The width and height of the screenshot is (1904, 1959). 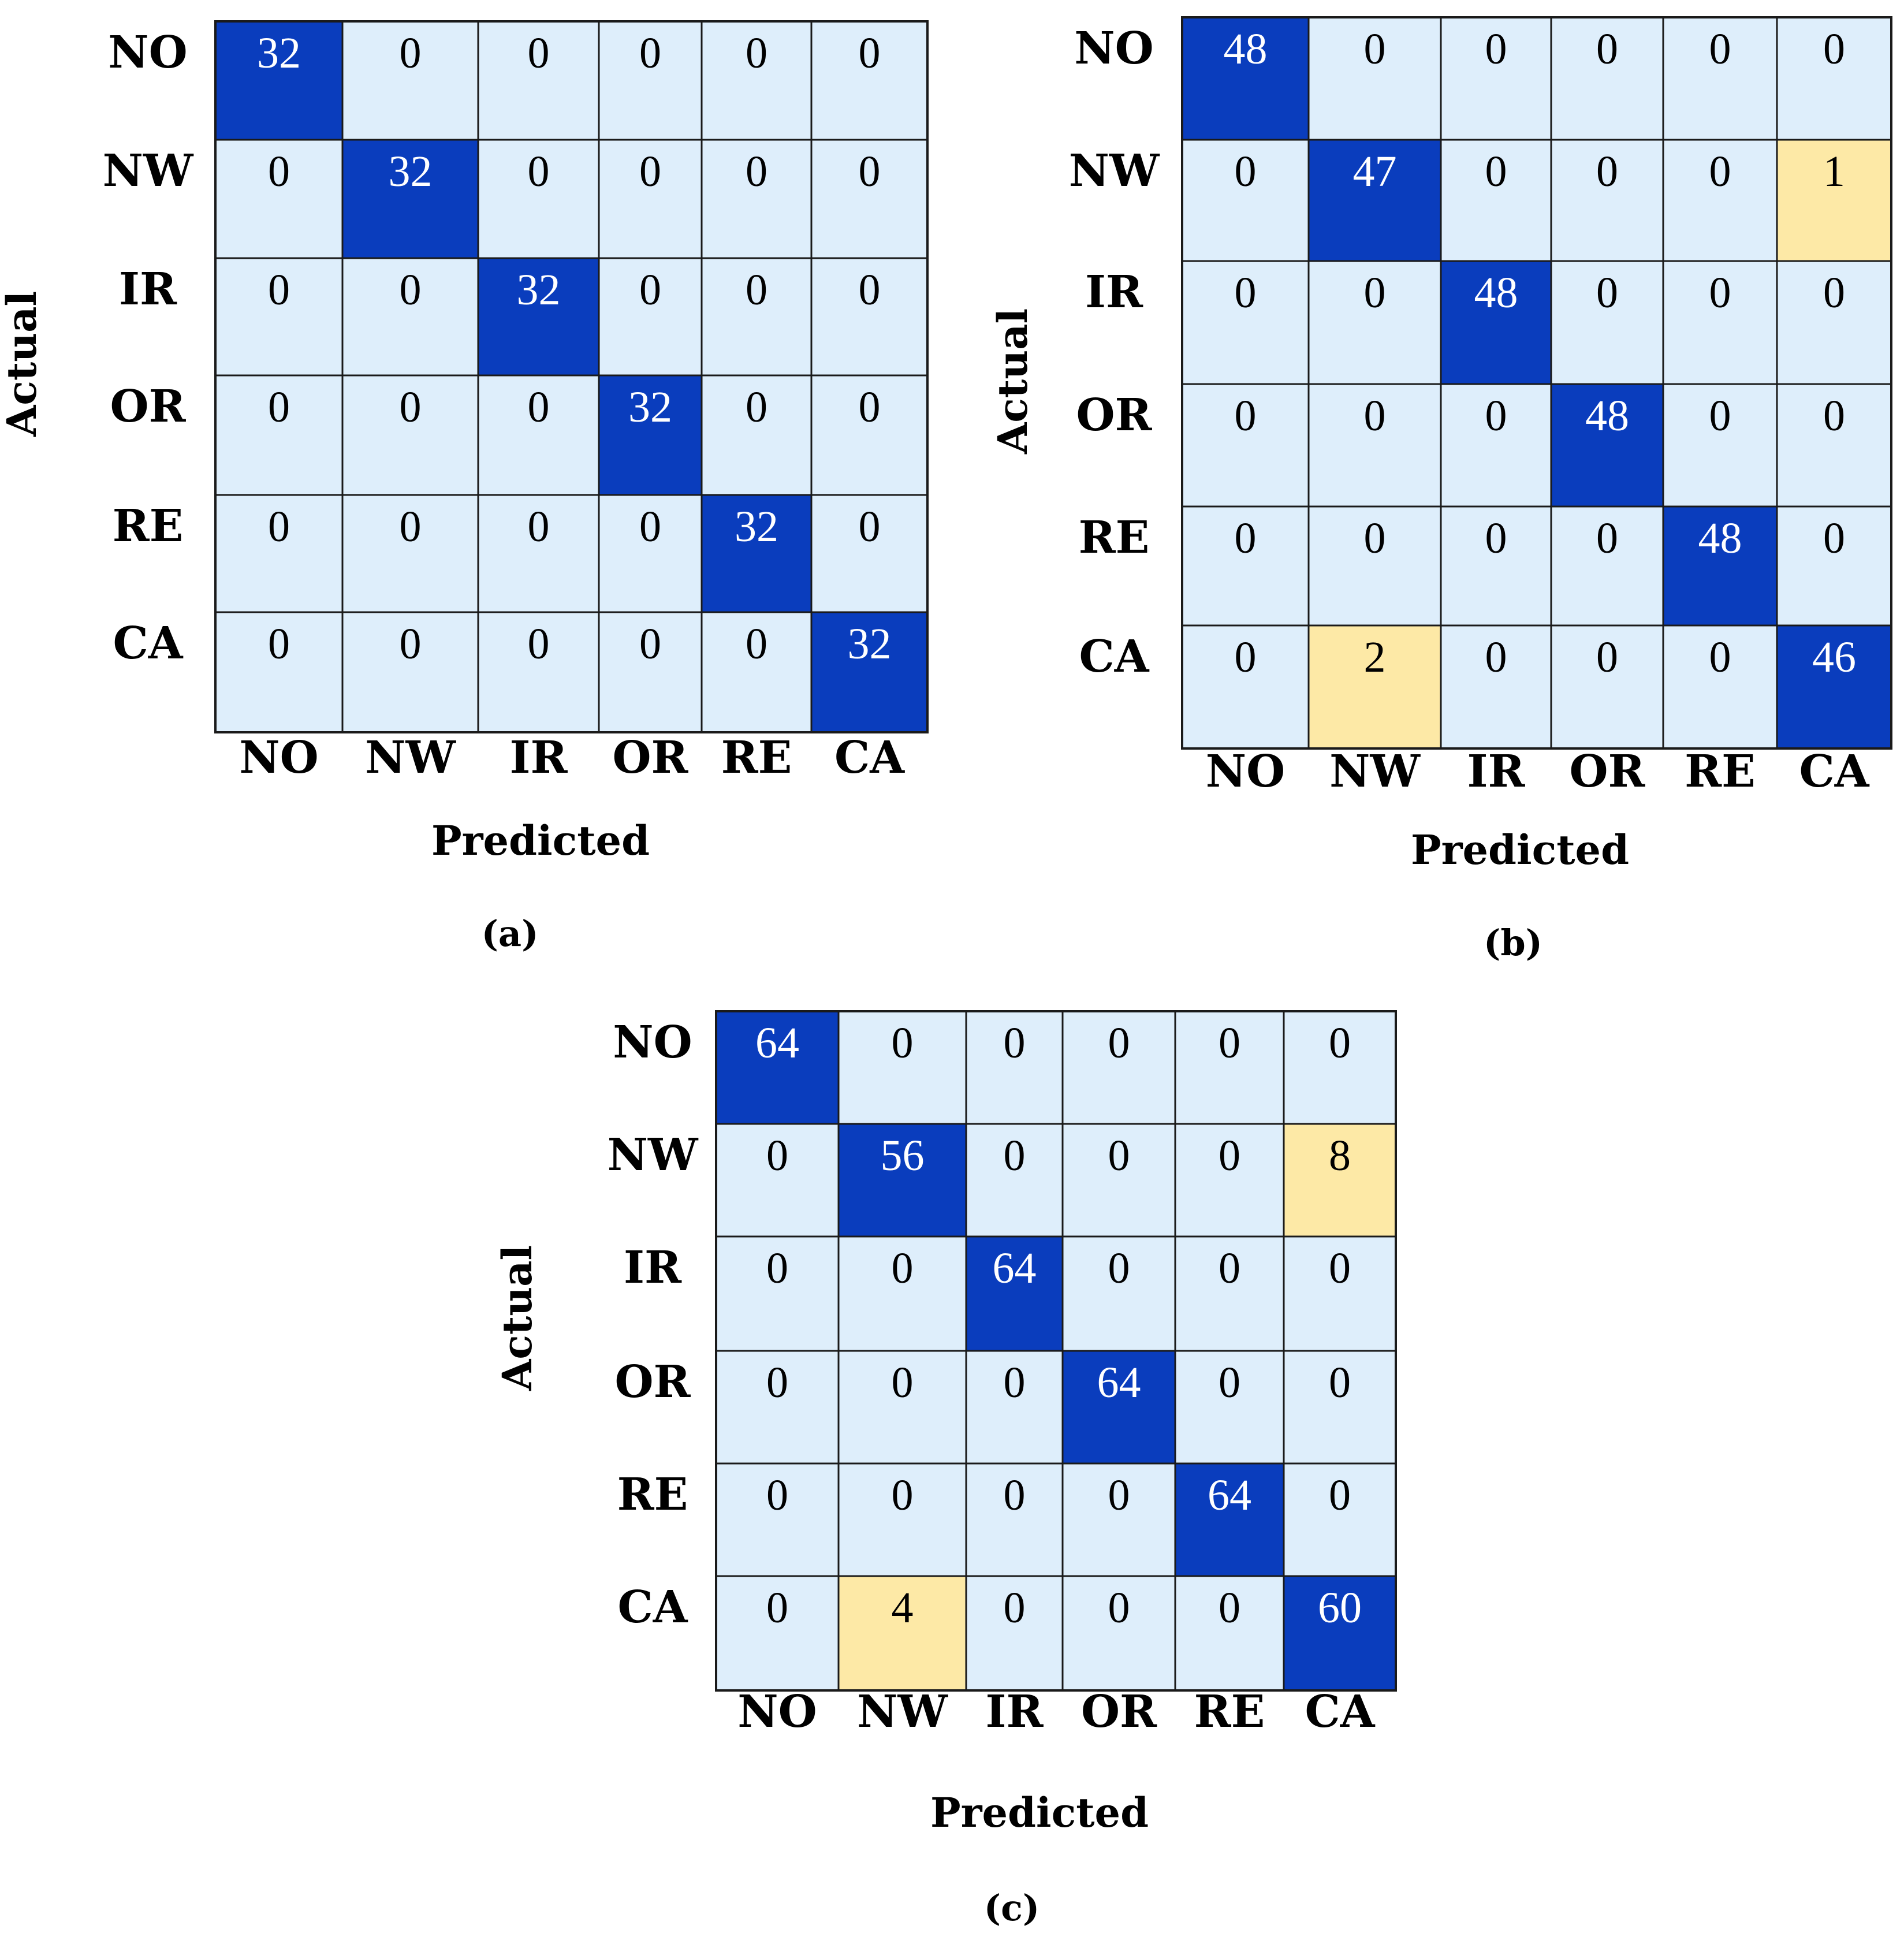 What do you see at coordinates (1114, 538) in the screenshot?
I see `row-tick-label: RE` at bounding box center [1114, 538].